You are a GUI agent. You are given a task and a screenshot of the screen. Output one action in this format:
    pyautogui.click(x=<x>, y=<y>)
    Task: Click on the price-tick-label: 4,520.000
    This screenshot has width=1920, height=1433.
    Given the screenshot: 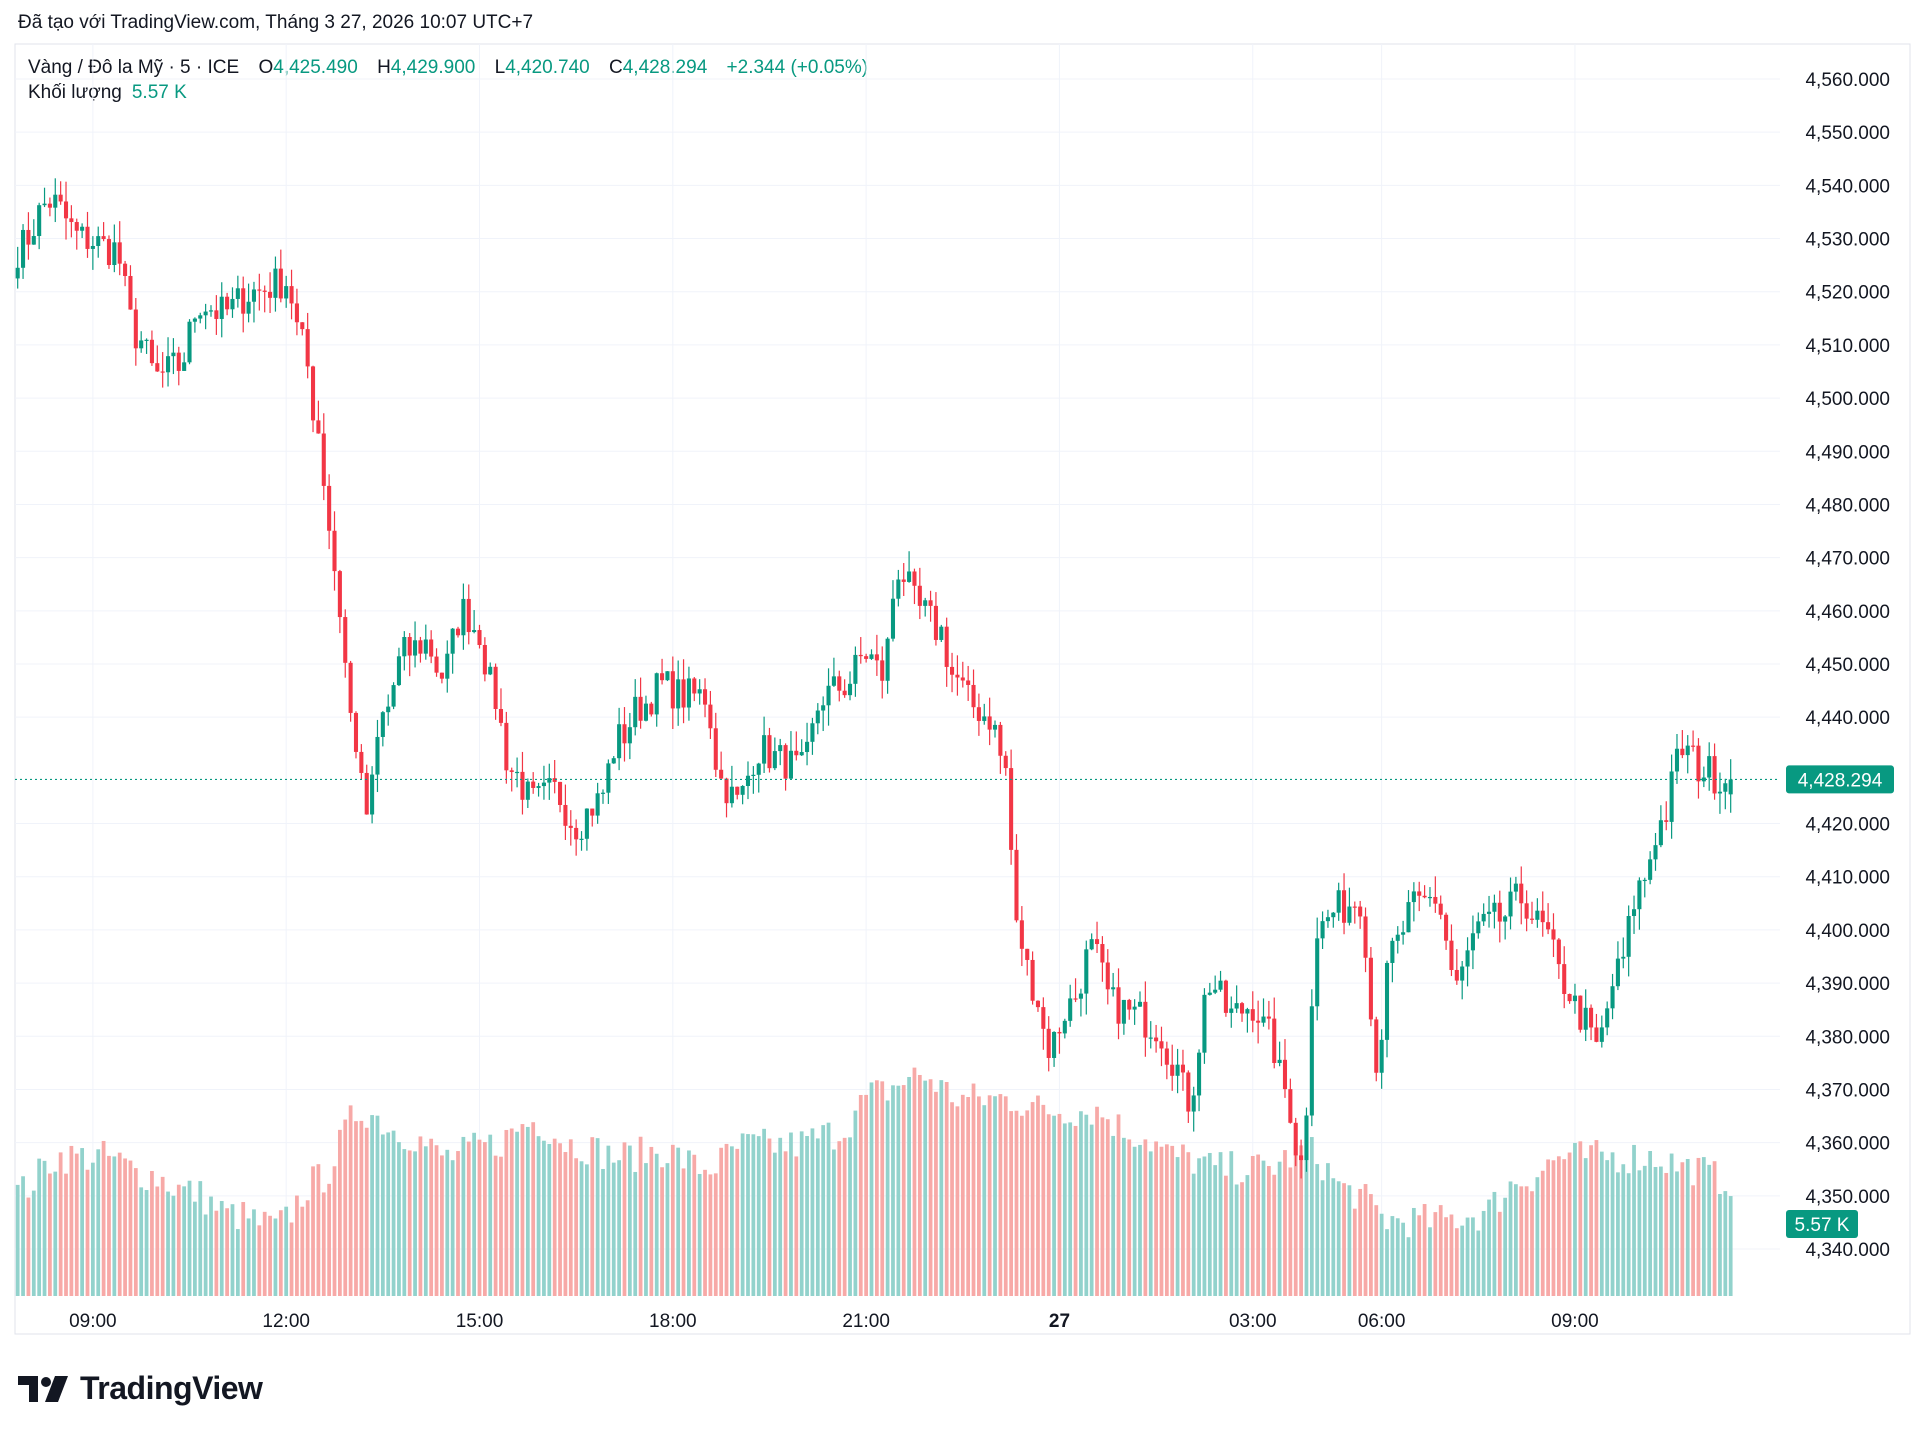 What is the action you would take?
    pyautogui.click(x=1847, y=293)
    